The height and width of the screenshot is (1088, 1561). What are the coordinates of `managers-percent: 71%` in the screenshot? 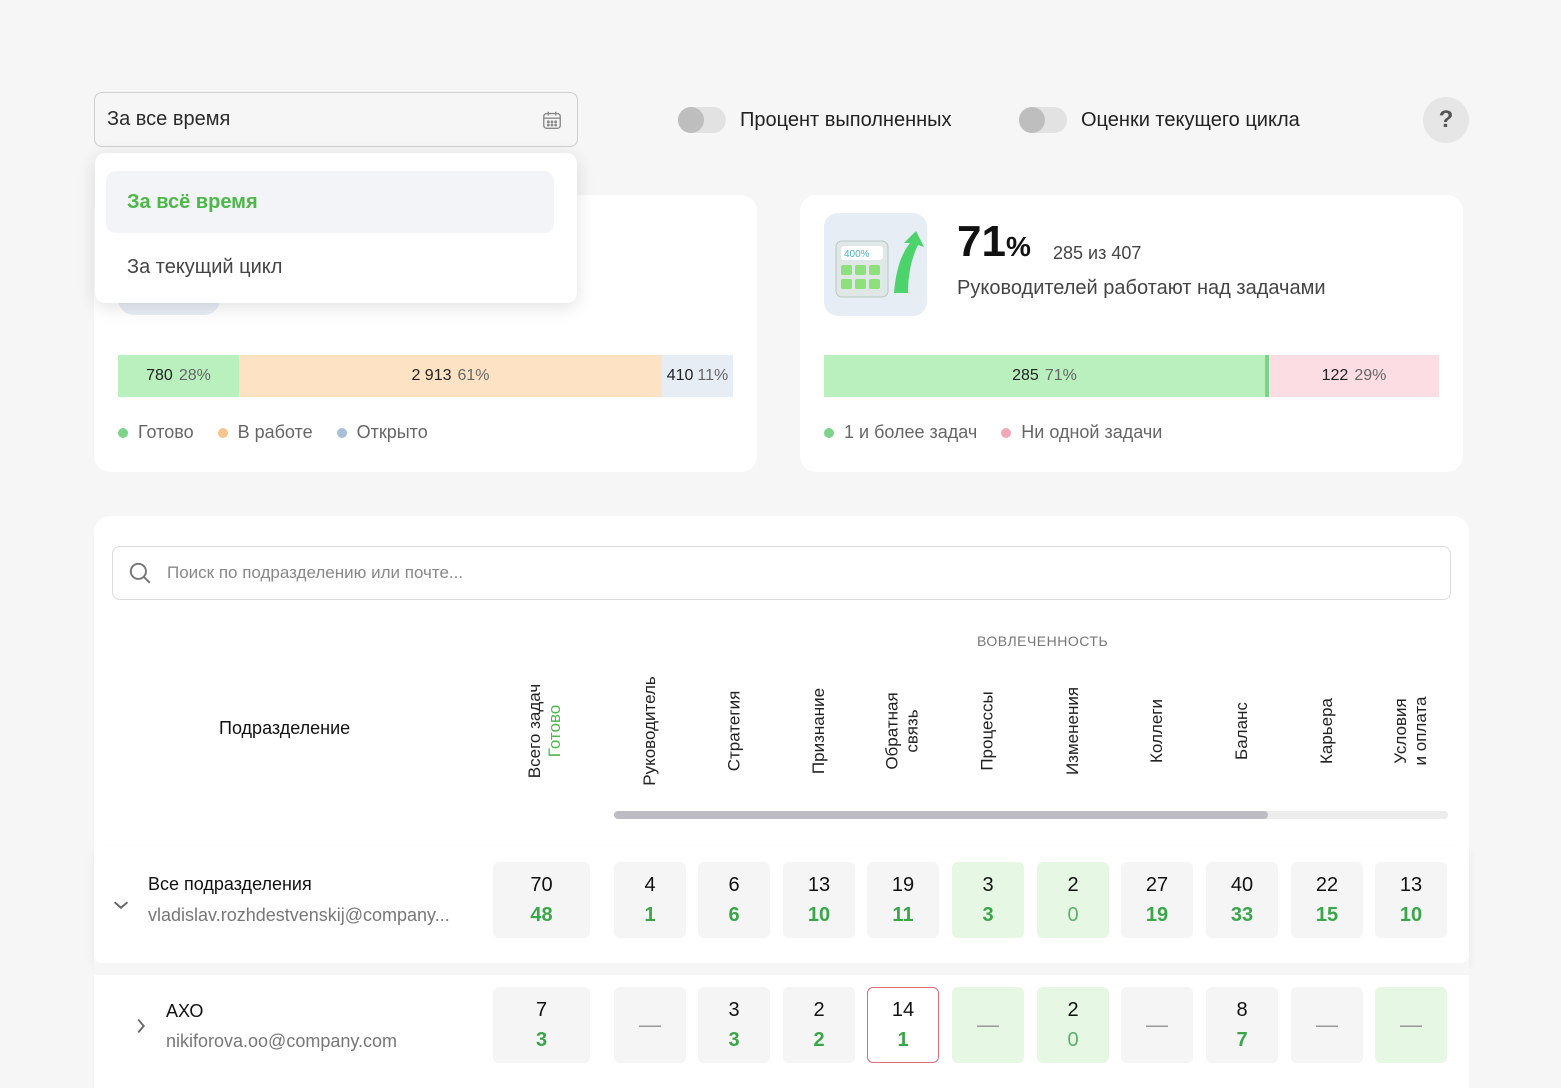 It's located at (994, 241).